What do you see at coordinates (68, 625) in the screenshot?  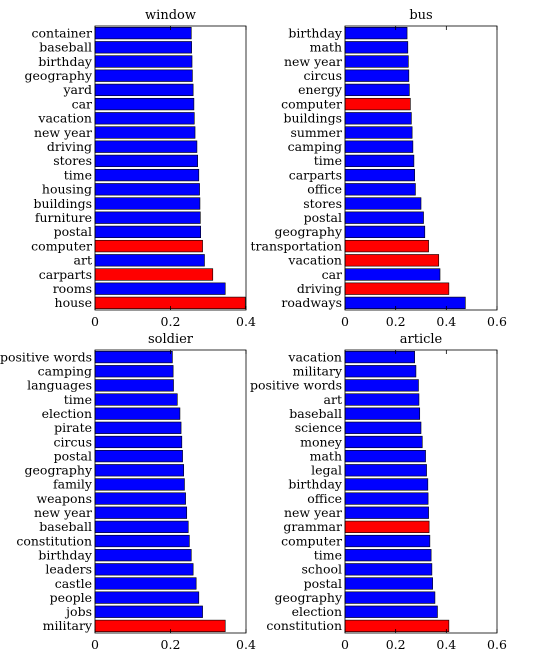 I see `category-label: military` at bounding box center [68, 625].